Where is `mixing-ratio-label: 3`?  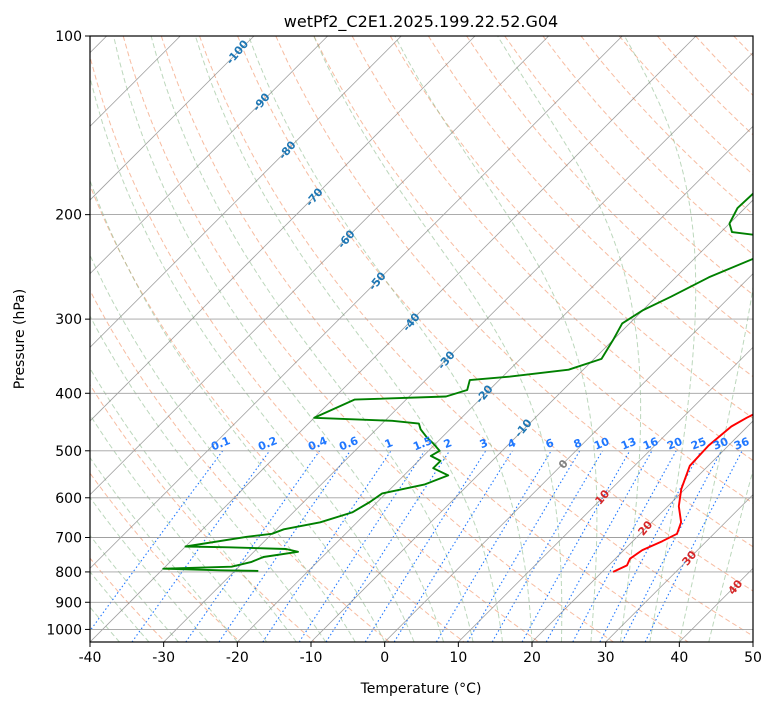 mixing-ratio-label: 3 is located at coordinates (484, 443).